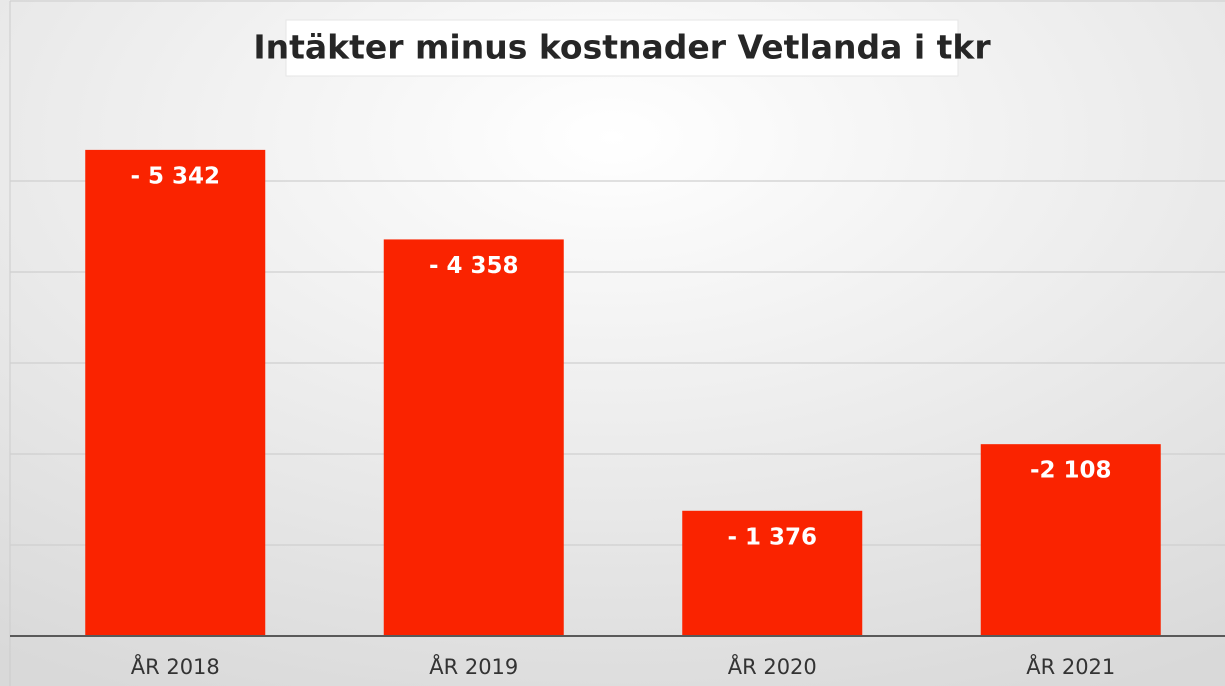 The image size is (1225, 686). Describe the element at coordinates (474, 266) in the screenshot. I see `value-label: - 4 358` at that location.